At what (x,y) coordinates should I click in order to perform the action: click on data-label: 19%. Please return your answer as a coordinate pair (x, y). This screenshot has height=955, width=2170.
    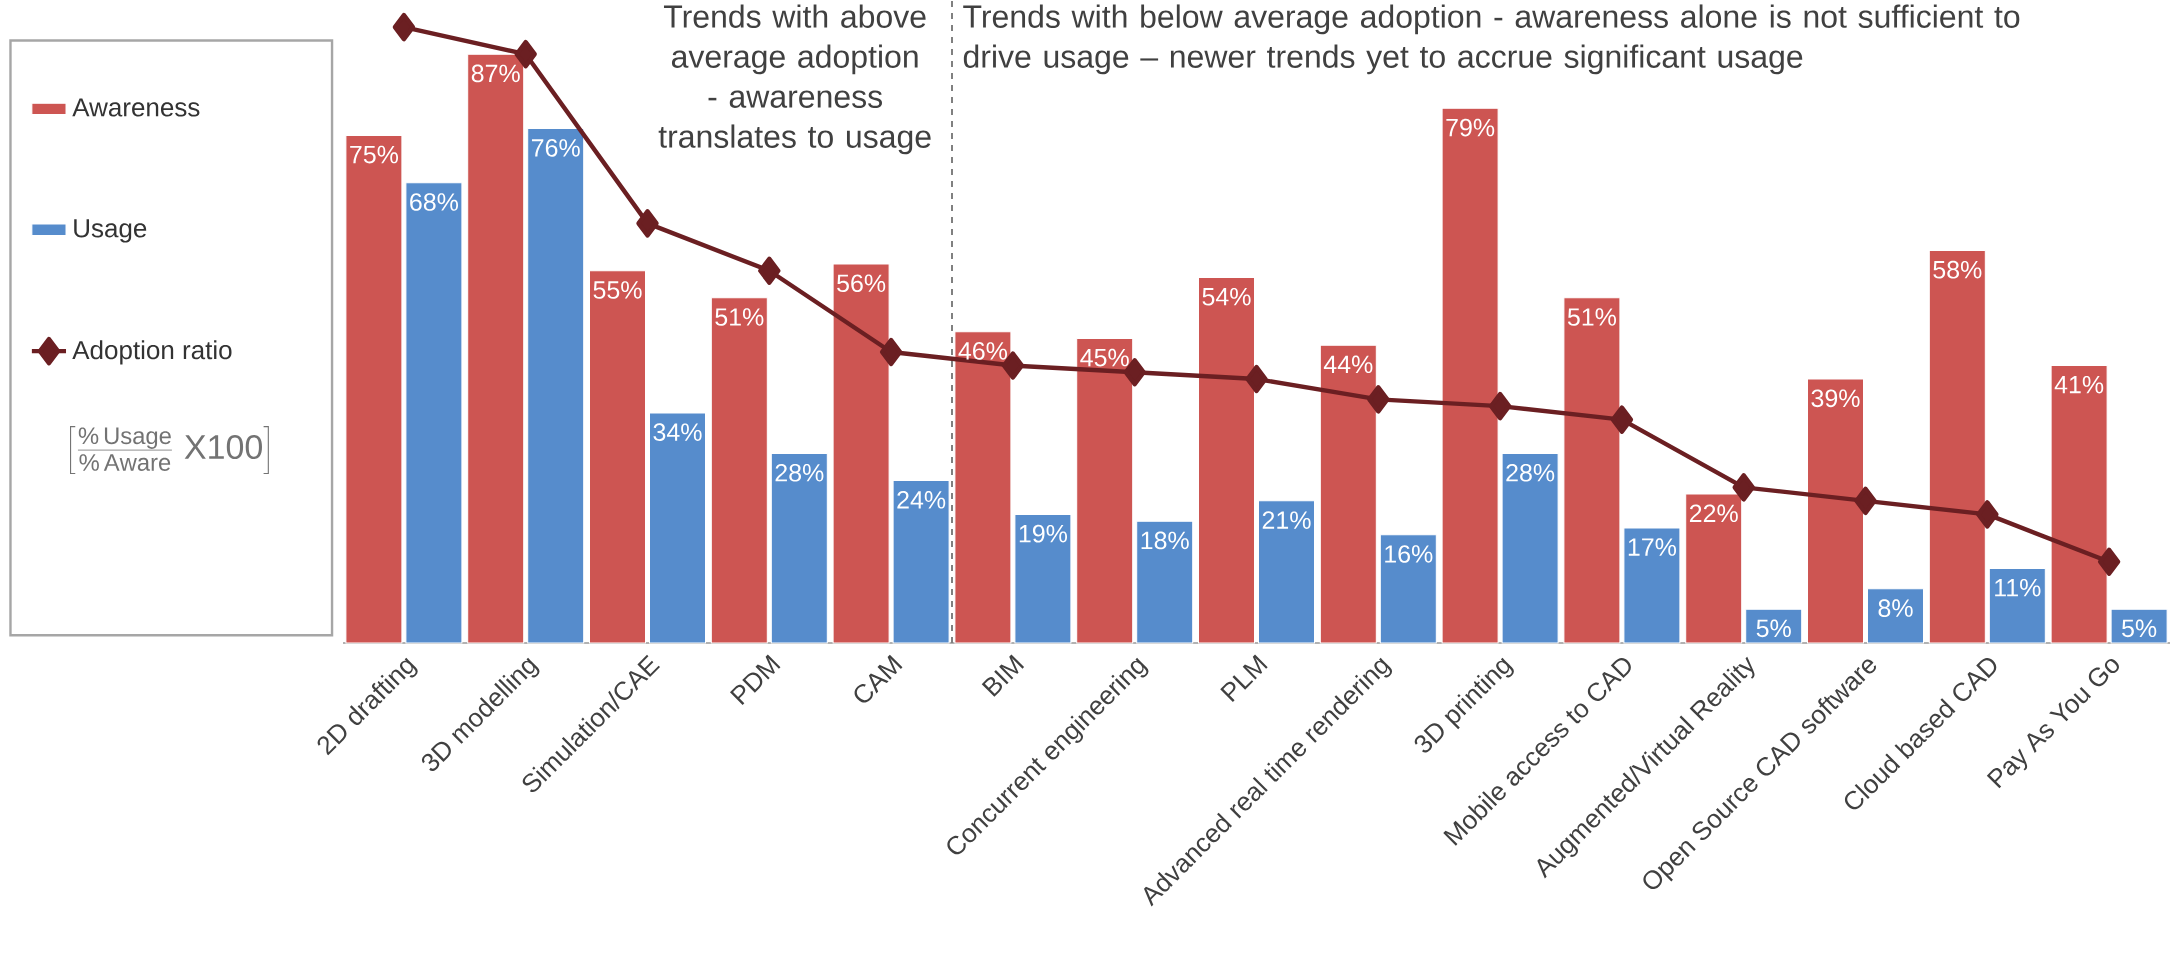
    Looking at the image, I should click on (1043, 533).